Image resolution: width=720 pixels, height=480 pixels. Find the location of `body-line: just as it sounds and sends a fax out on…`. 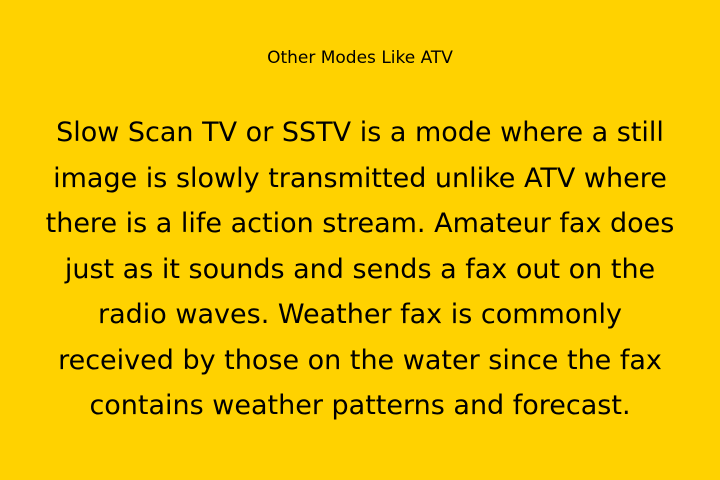

body-line: just as it sounds and sends a fax out on… is located at coordinates (360, 269).